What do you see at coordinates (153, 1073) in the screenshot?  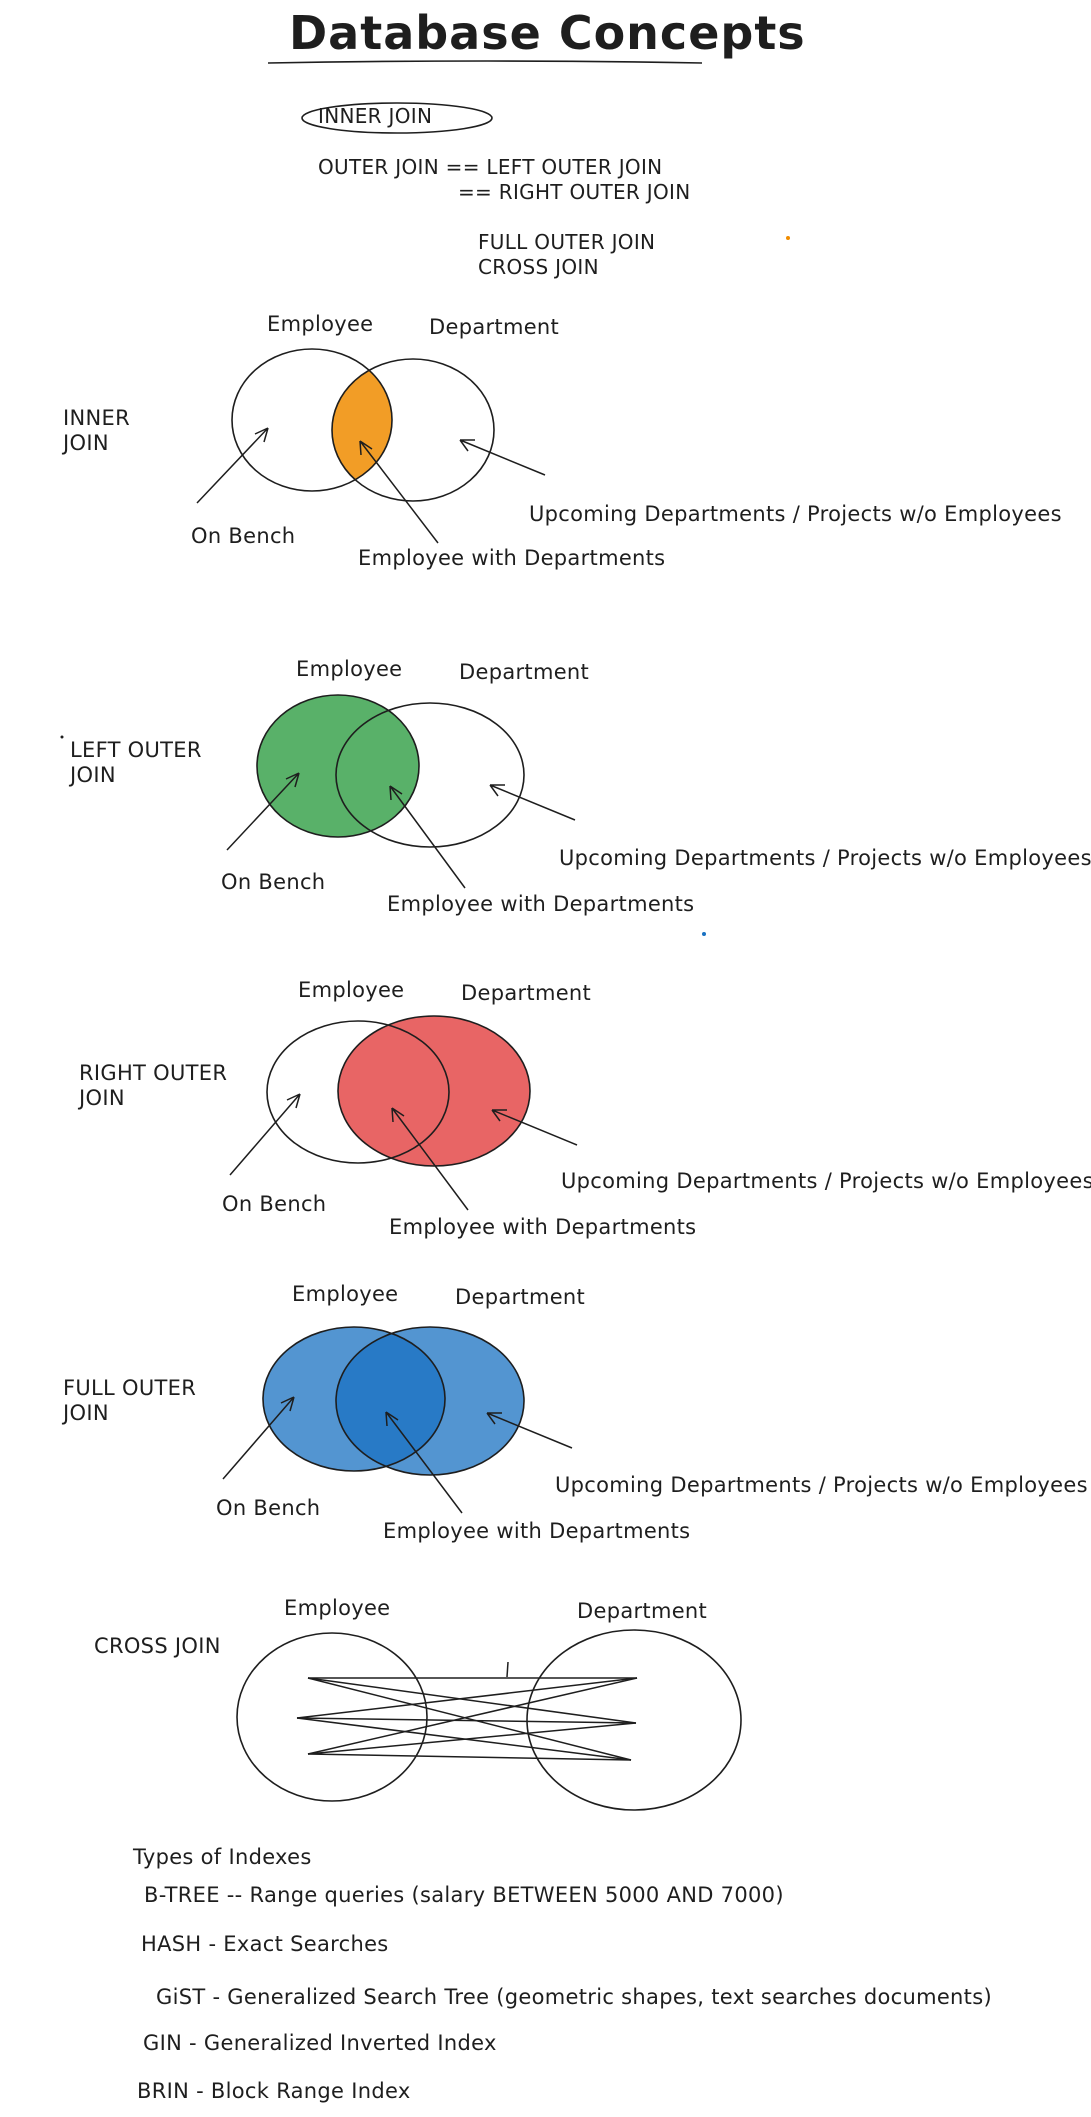 I see `right-outer-join-label: RIGHT OUTER` at bounding box center [153, 1073].